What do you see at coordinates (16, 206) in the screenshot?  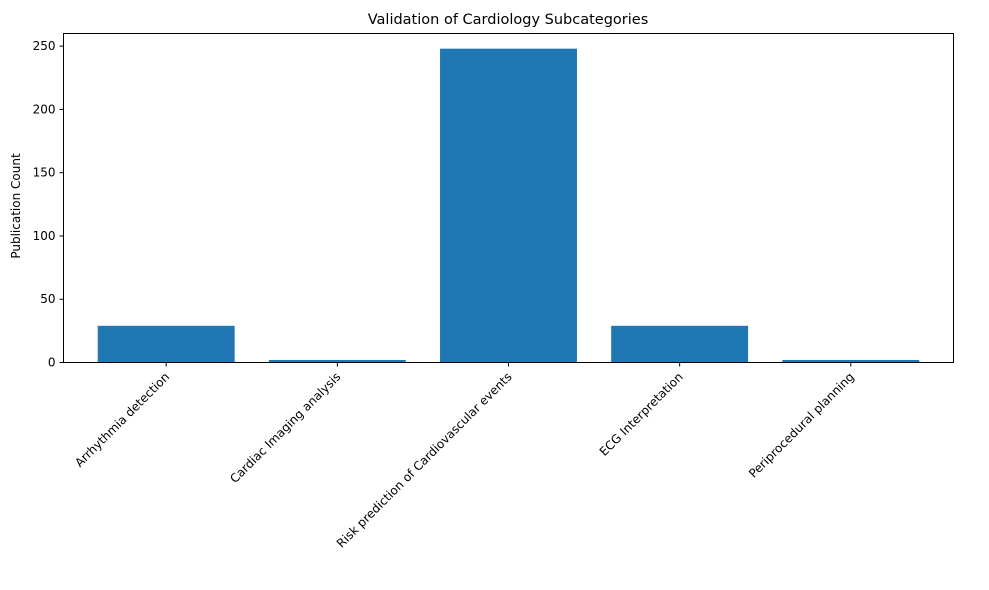 I see `y-axis-label: Publication Count` at bounding box center [16, 206].